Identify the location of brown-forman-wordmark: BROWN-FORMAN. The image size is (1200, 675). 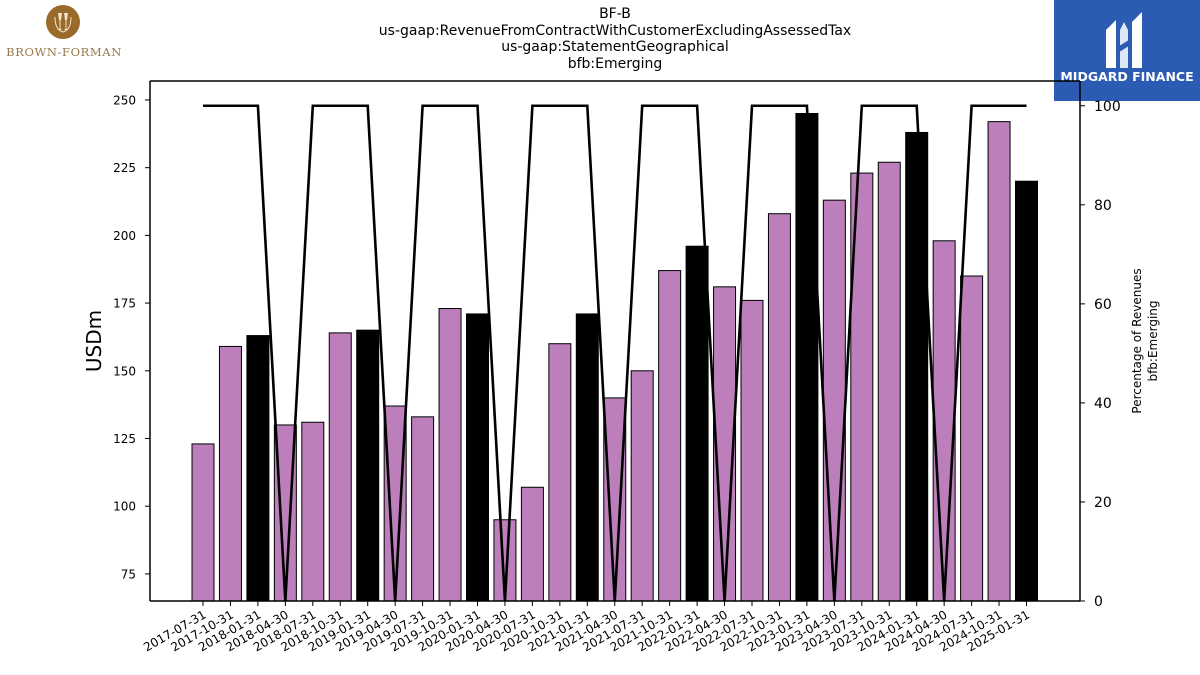
(64, 52).